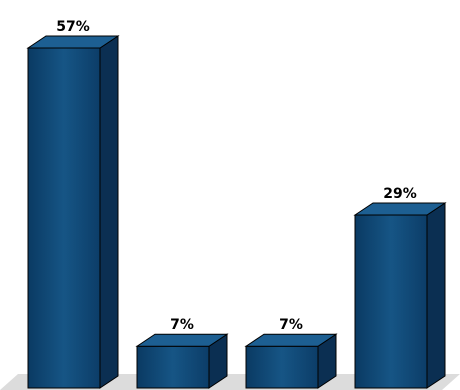  Describe the element at coordinates (291, 340) in the screenshot. I see `bar-3-top` at that location.